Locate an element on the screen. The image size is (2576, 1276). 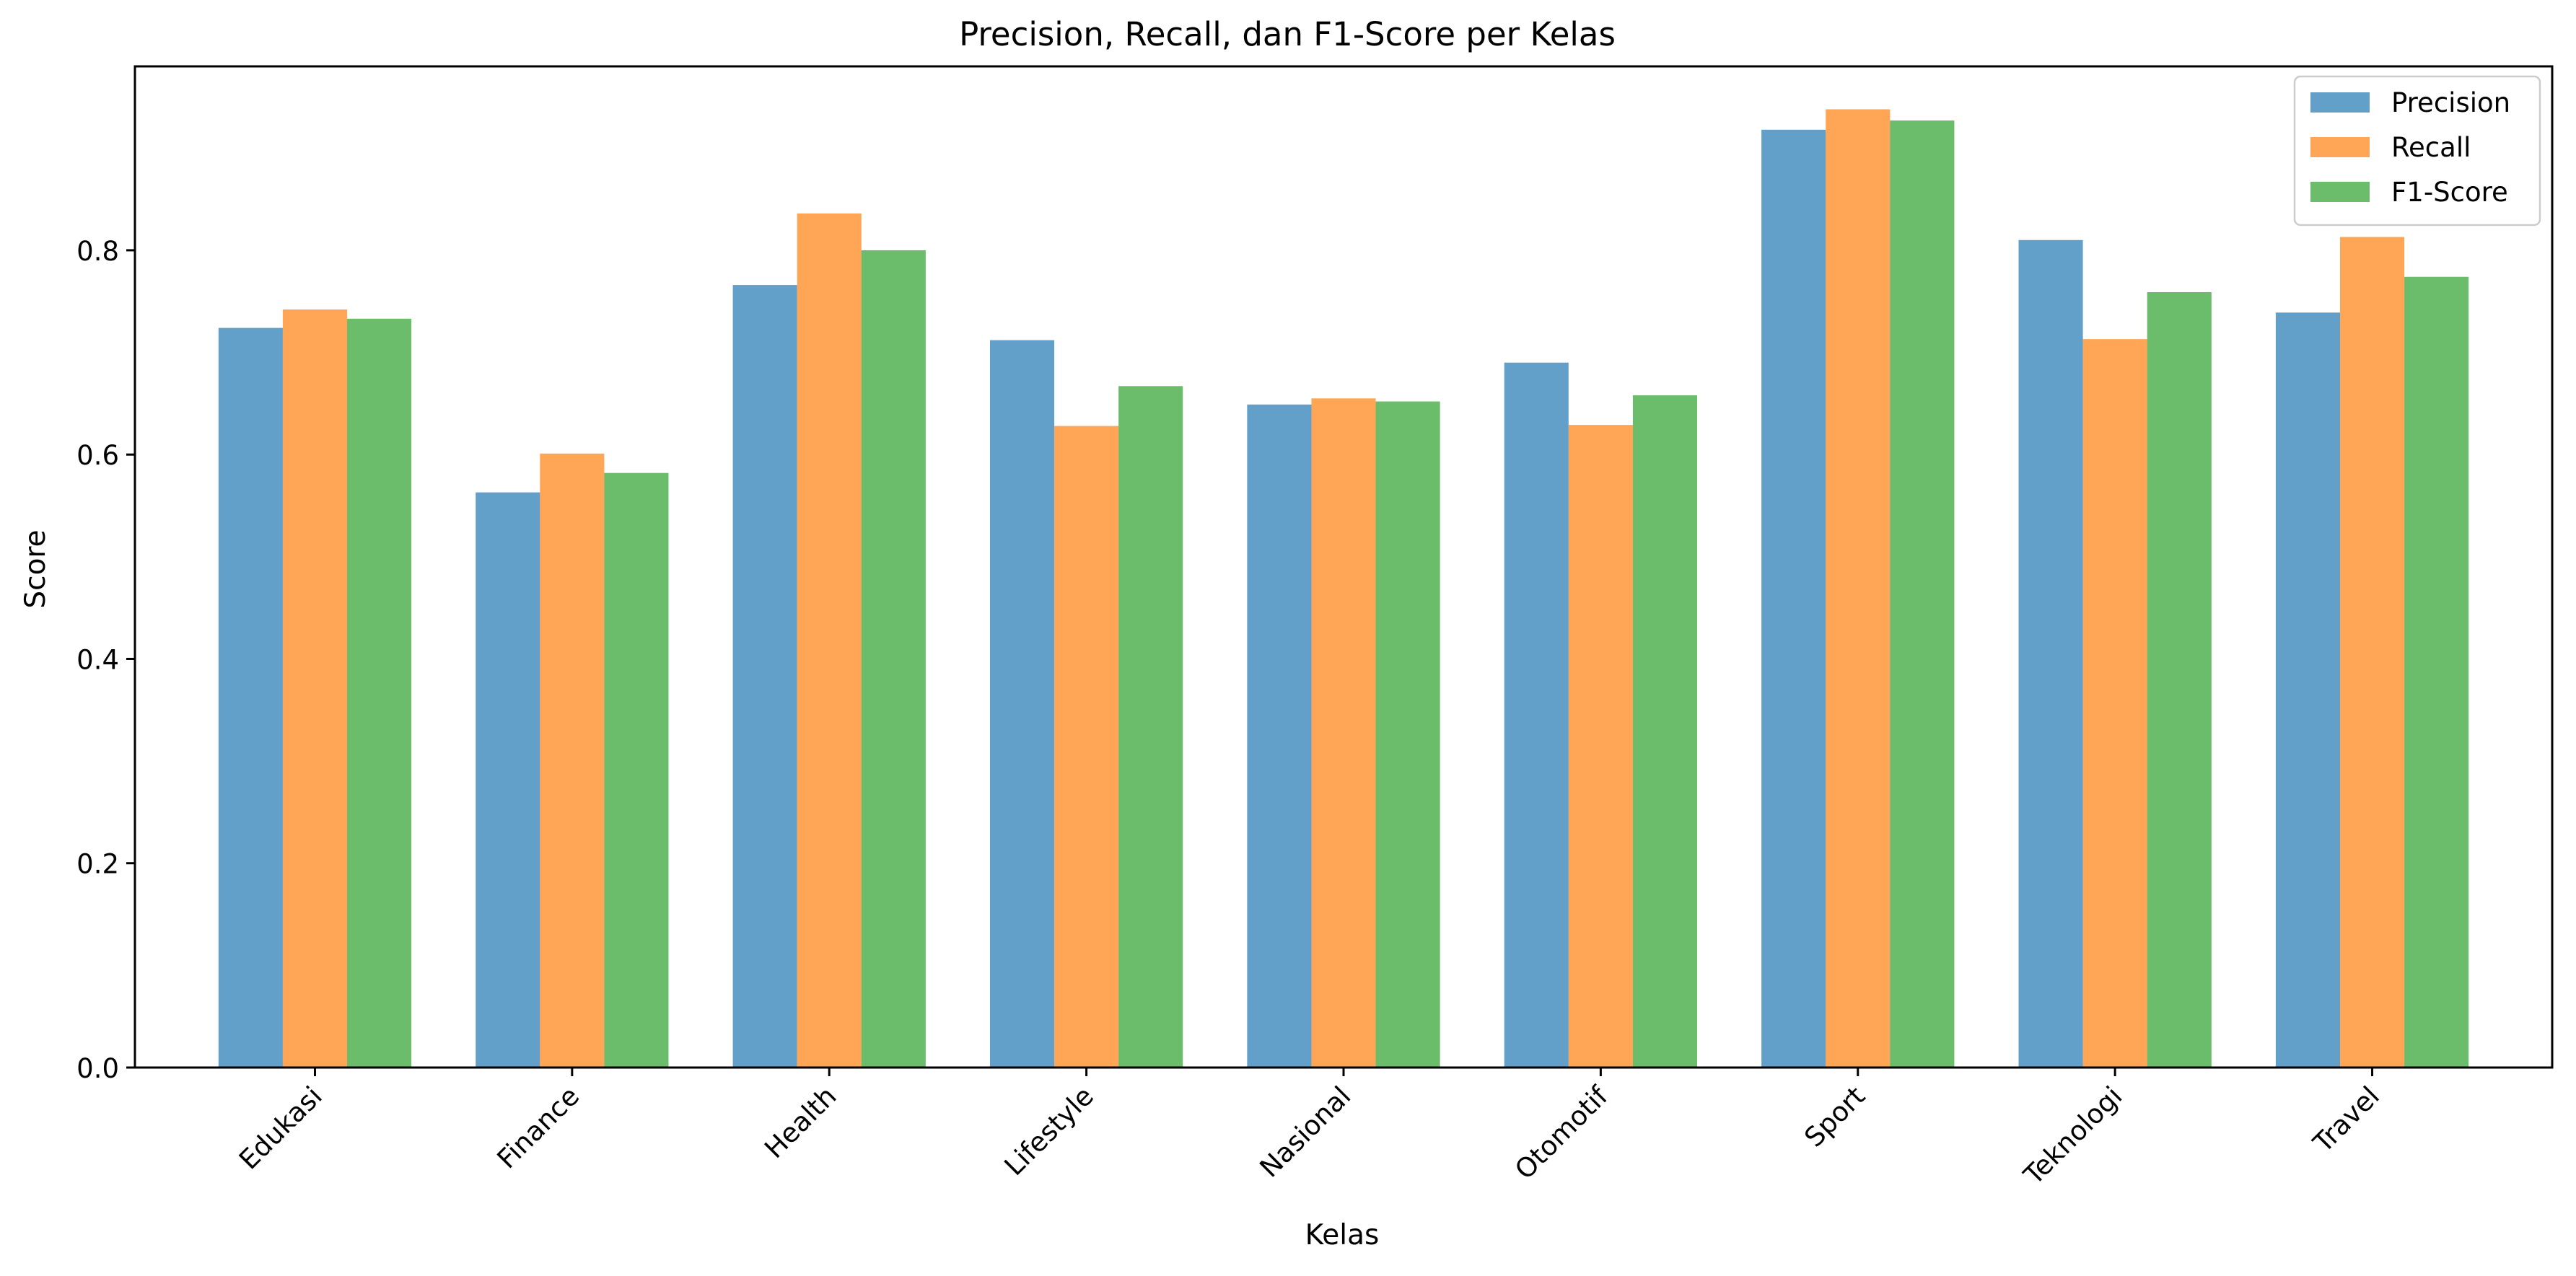
legend-swatch-precision is located at coordinates (2340, 103).